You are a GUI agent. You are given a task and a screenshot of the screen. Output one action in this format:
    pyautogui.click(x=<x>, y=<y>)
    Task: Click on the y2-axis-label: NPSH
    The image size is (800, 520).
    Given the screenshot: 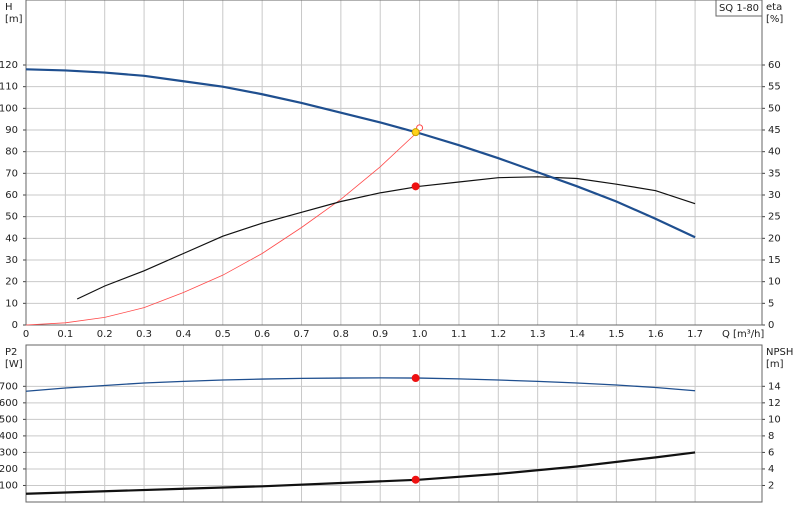 What is the action you would take?
    pyautogui.click(x=779, y=352)
    